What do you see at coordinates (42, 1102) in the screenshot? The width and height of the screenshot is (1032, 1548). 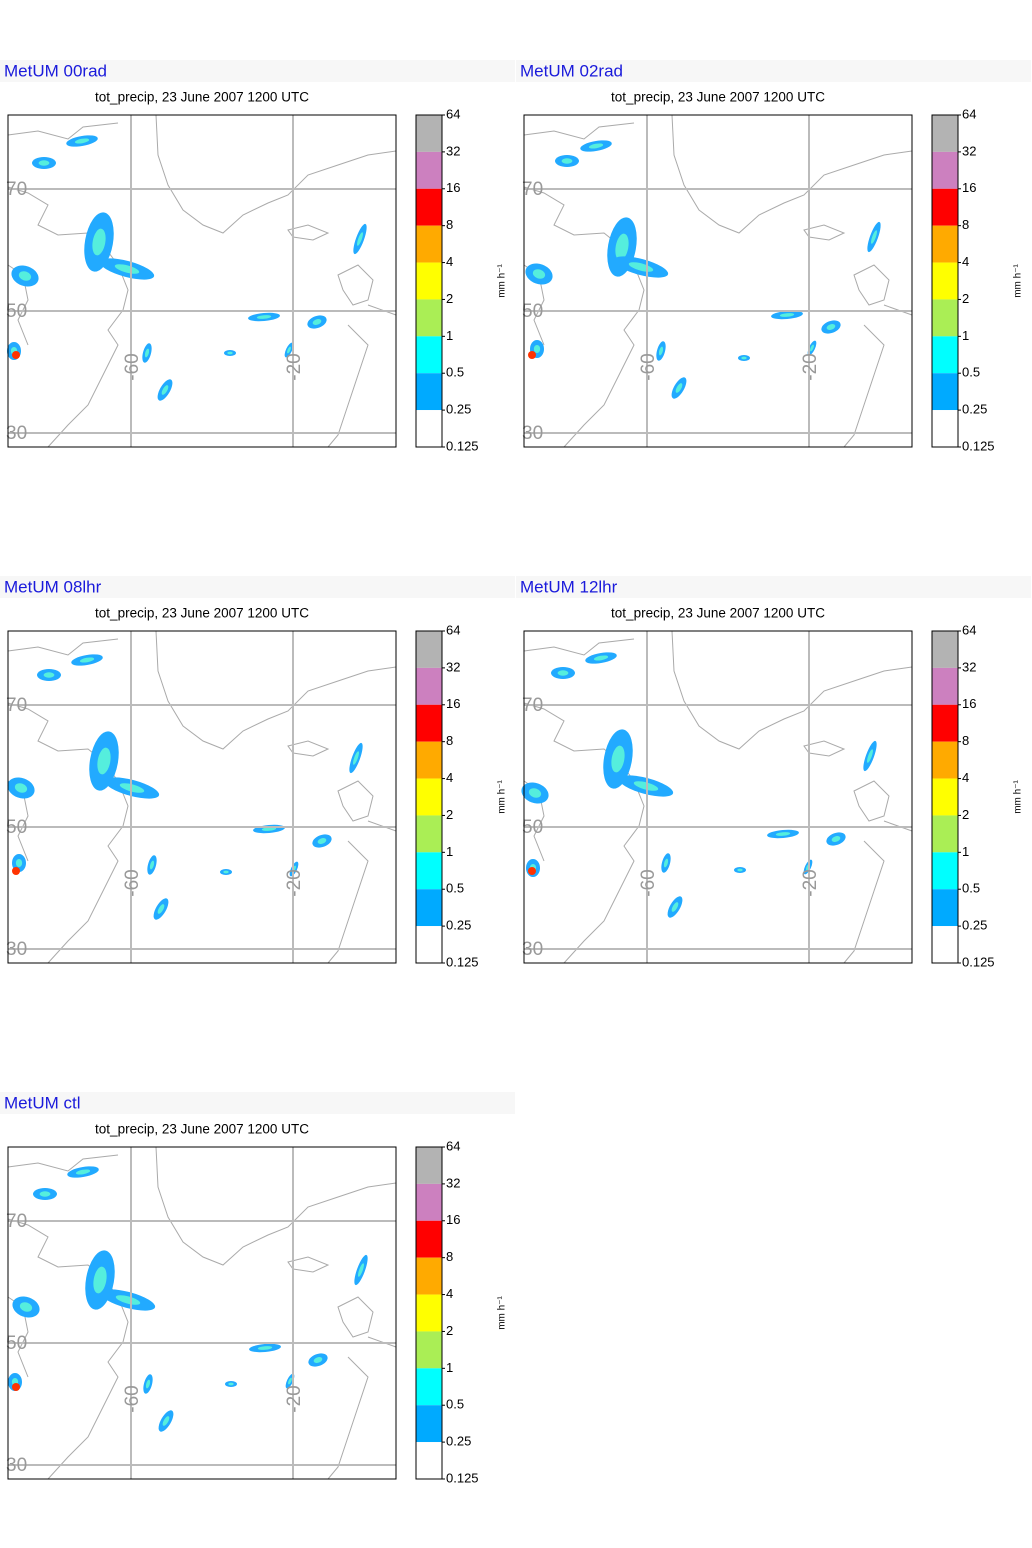 I see `panel-title: MetUM ctl` at bounding box center [42, 1102].